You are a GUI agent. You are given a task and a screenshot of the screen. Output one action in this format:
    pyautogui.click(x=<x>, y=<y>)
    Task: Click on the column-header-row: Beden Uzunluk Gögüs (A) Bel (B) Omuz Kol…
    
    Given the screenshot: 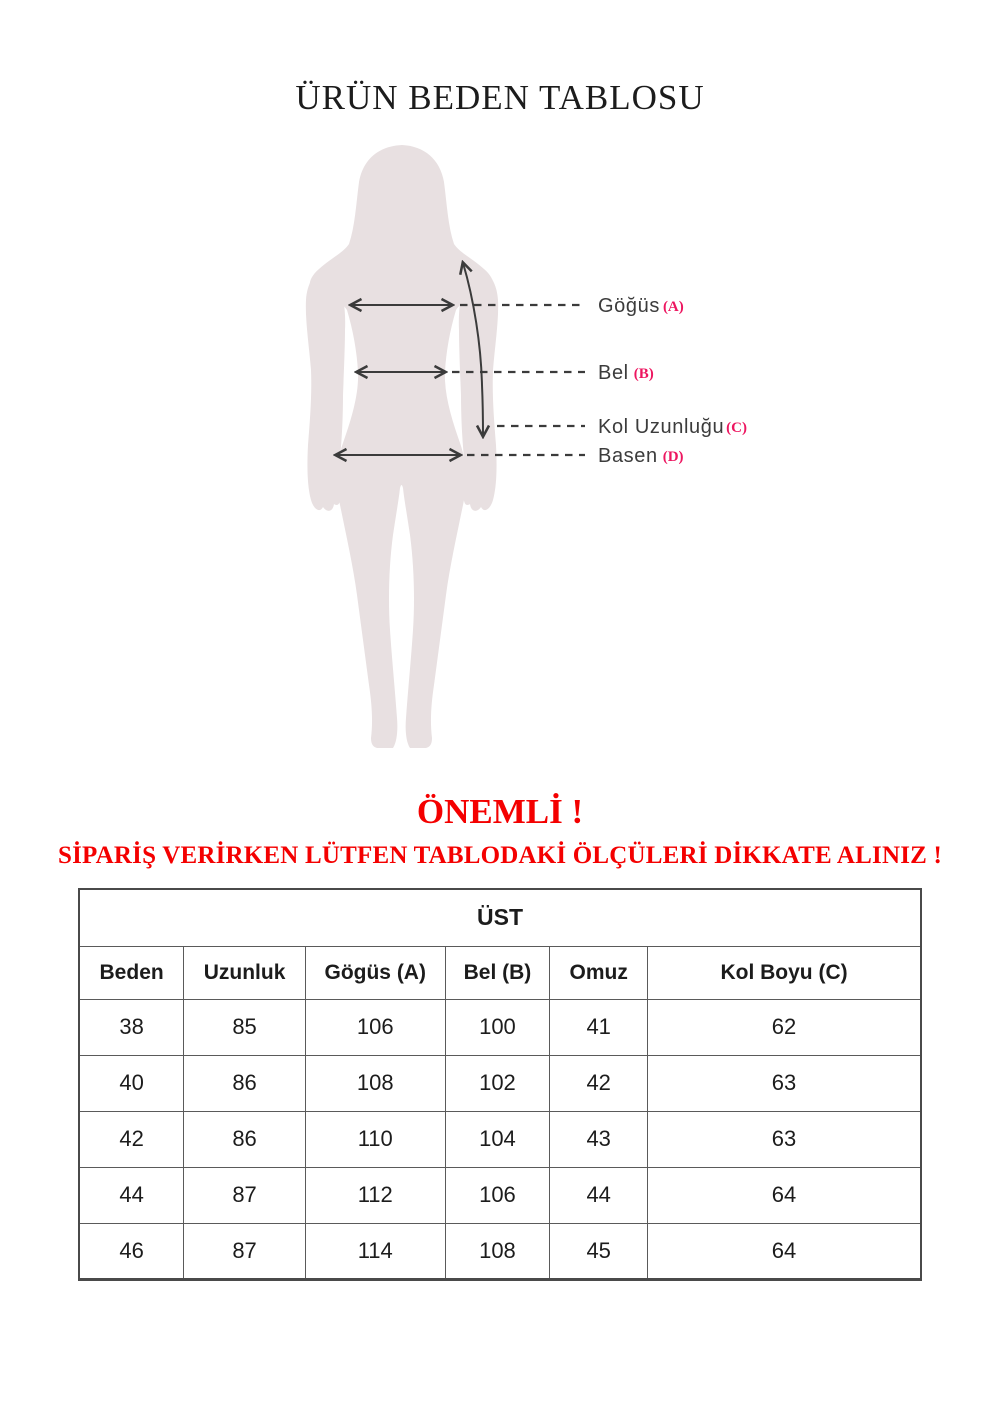 What is the action you would take?
    pyautogui.click(x=500, y=972)
    